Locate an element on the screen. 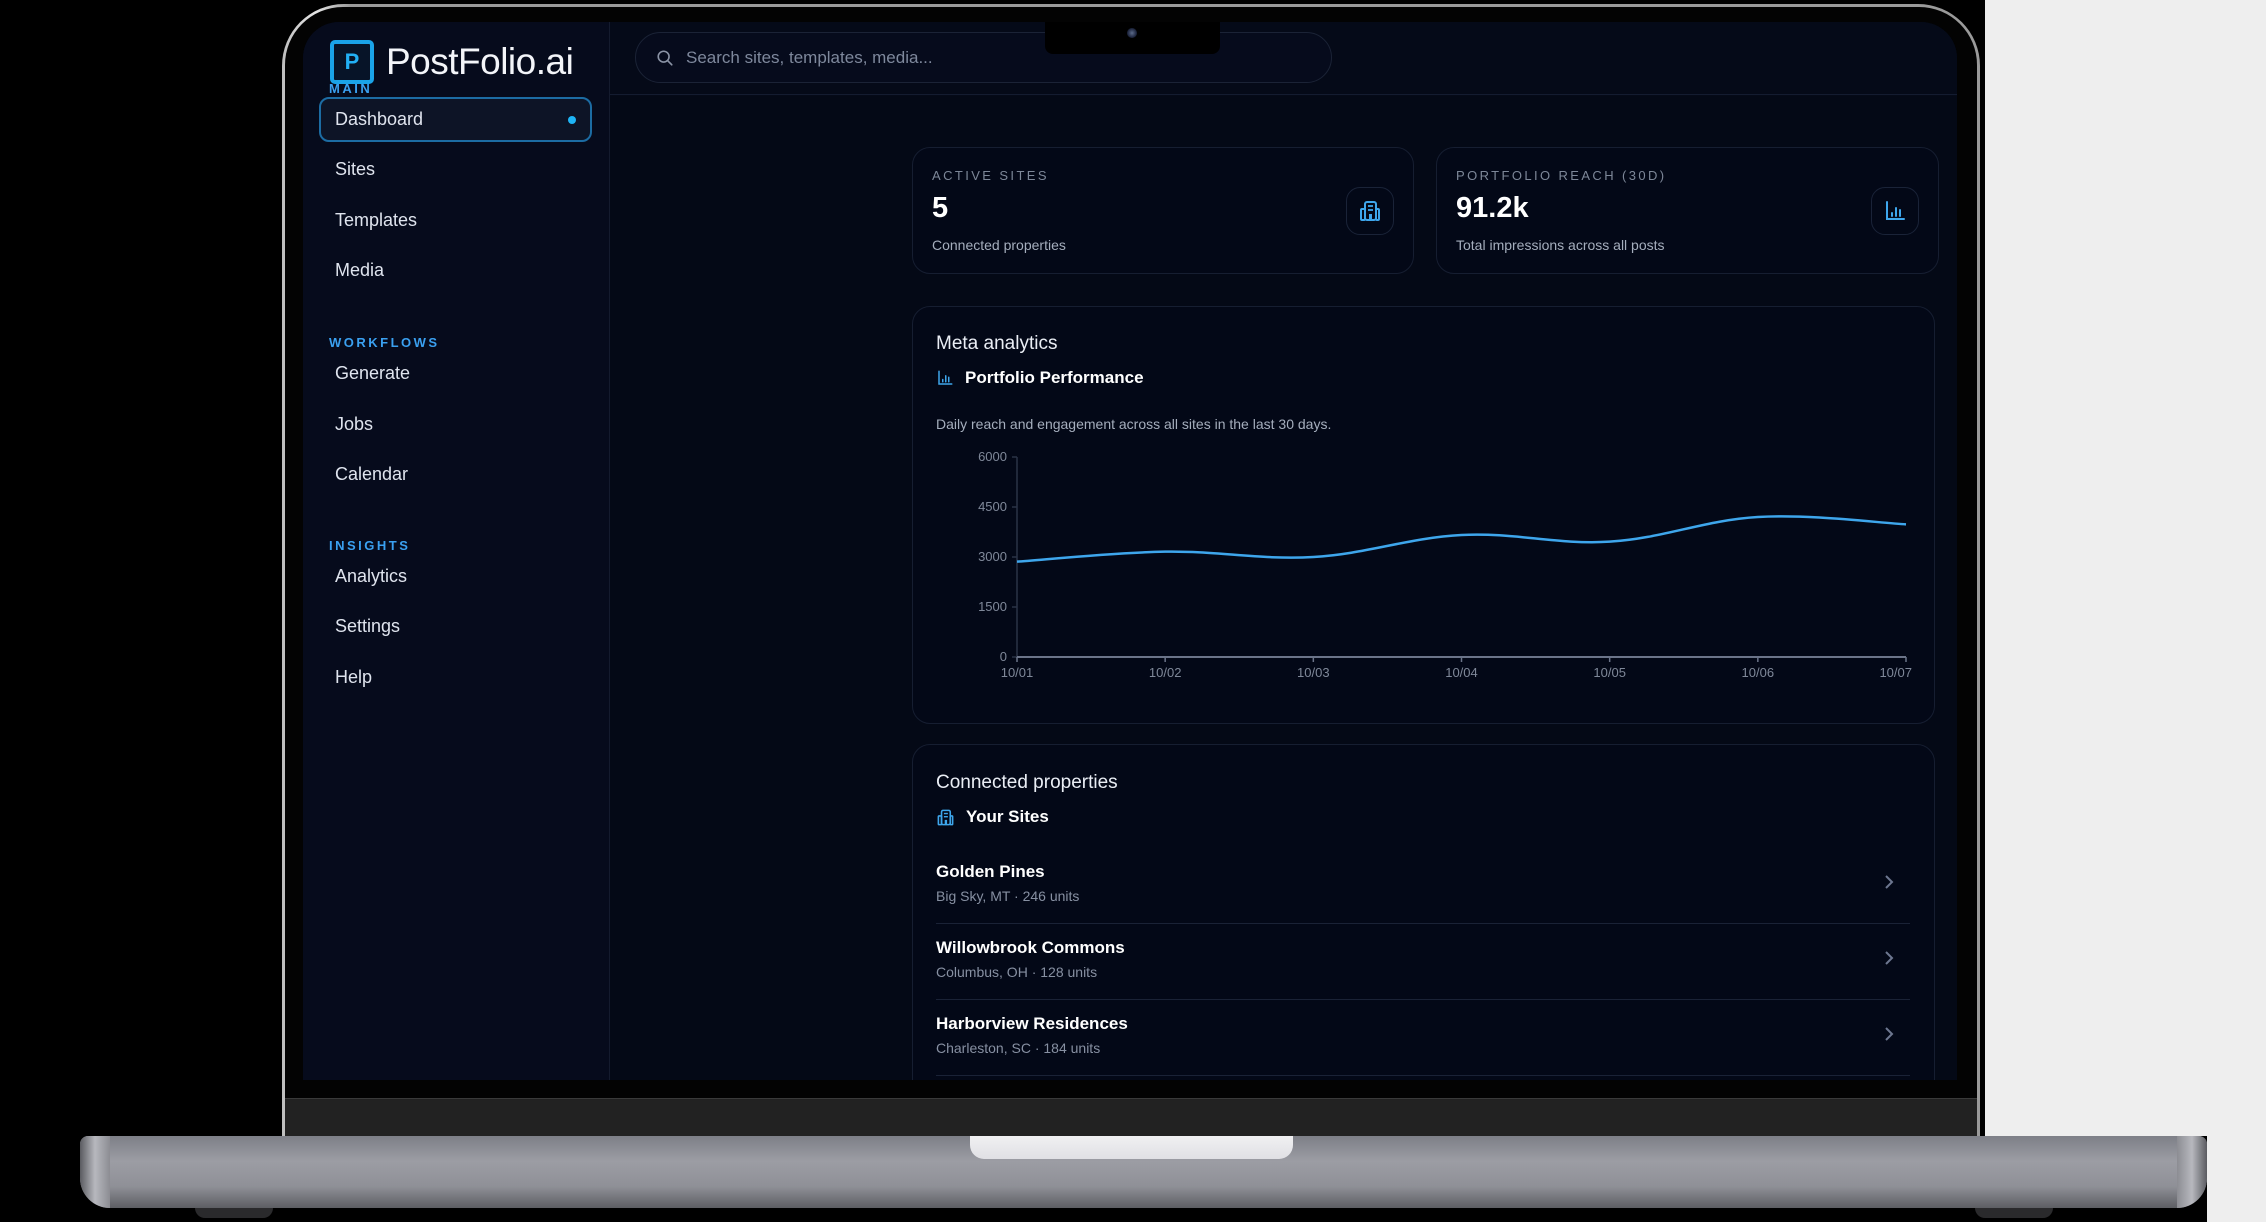 The height and width of the screenshot is (1222, 2266). sidebar-item-label: Media is located at coordinates (360, 270).